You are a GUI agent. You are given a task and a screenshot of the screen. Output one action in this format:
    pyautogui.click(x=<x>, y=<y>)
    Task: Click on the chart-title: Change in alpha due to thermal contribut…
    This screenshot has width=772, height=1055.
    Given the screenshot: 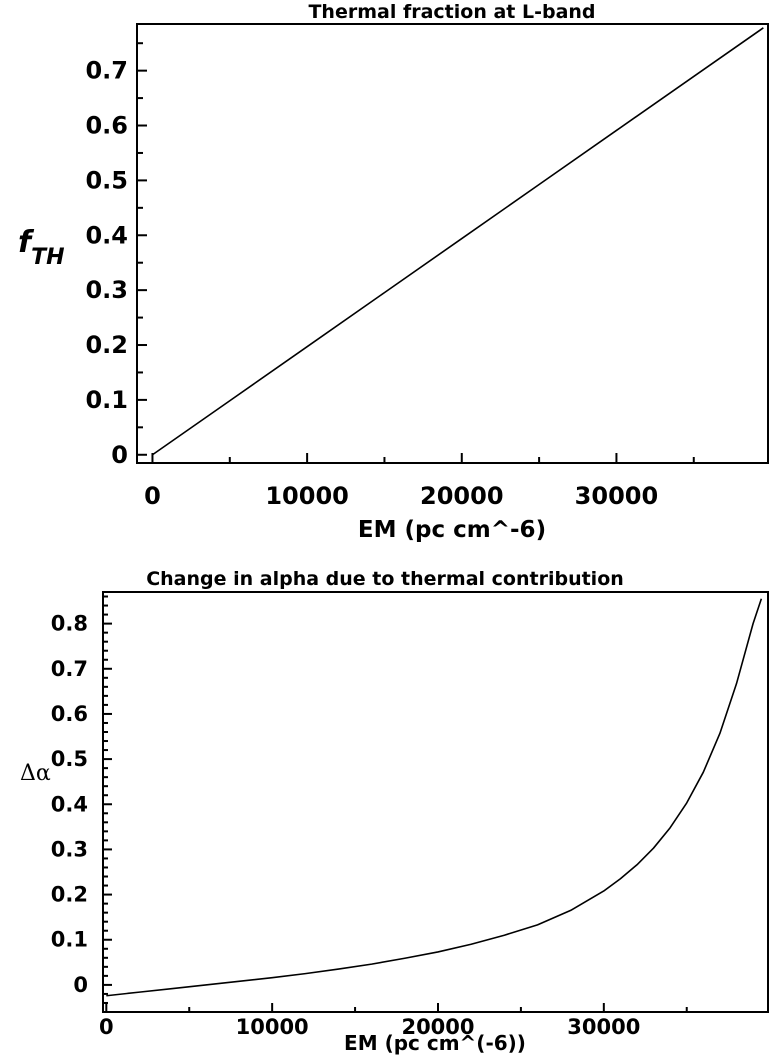 What is the action you would take?
    pyautogui.click(x=385, y=579)
    